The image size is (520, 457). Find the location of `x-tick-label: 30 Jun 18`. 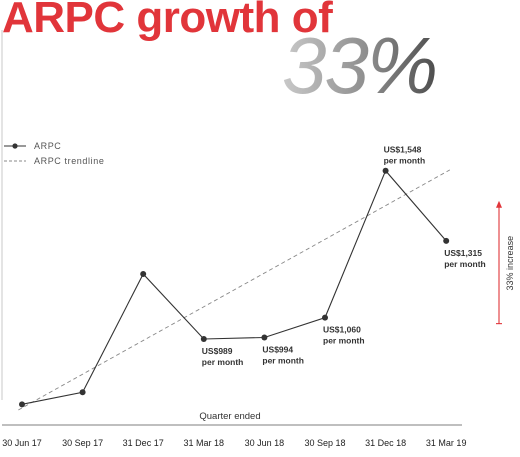

x-tick-label: 30 Jun 18 is located at coordinates (265, 443).